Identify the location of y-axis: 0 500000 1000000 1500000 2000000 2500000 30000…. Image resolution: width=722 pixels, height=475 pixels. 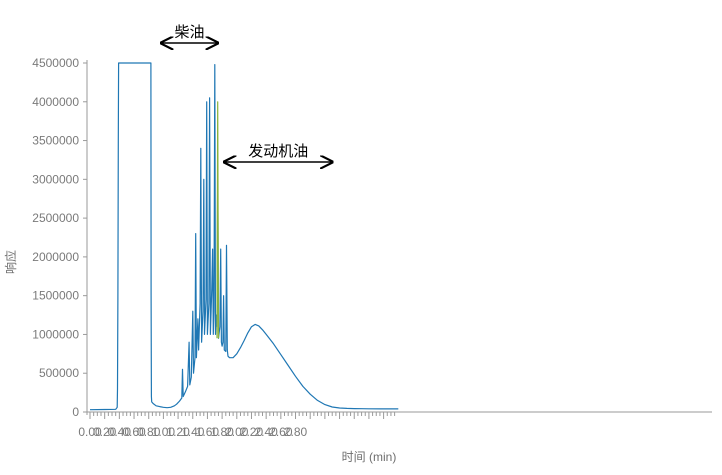
(60, 237).